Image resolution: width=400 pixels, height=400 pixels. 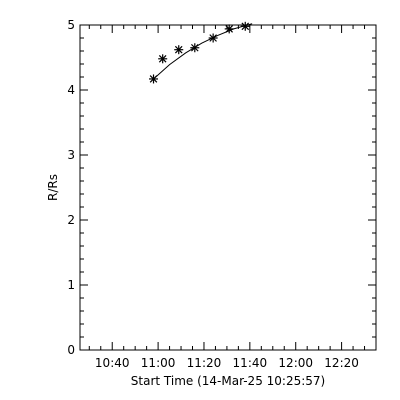 I want to click on x-tick-label: 12:00, so click(x=295, y=363).